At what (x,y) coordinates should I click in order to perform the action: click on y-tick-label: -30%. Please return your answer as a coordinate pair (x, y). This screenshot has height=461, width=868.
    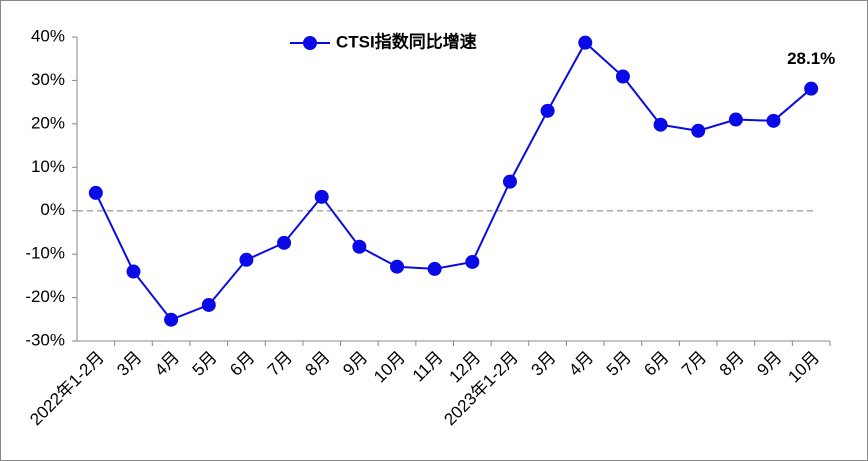
    Looking at the image, I should click on (45, 339).